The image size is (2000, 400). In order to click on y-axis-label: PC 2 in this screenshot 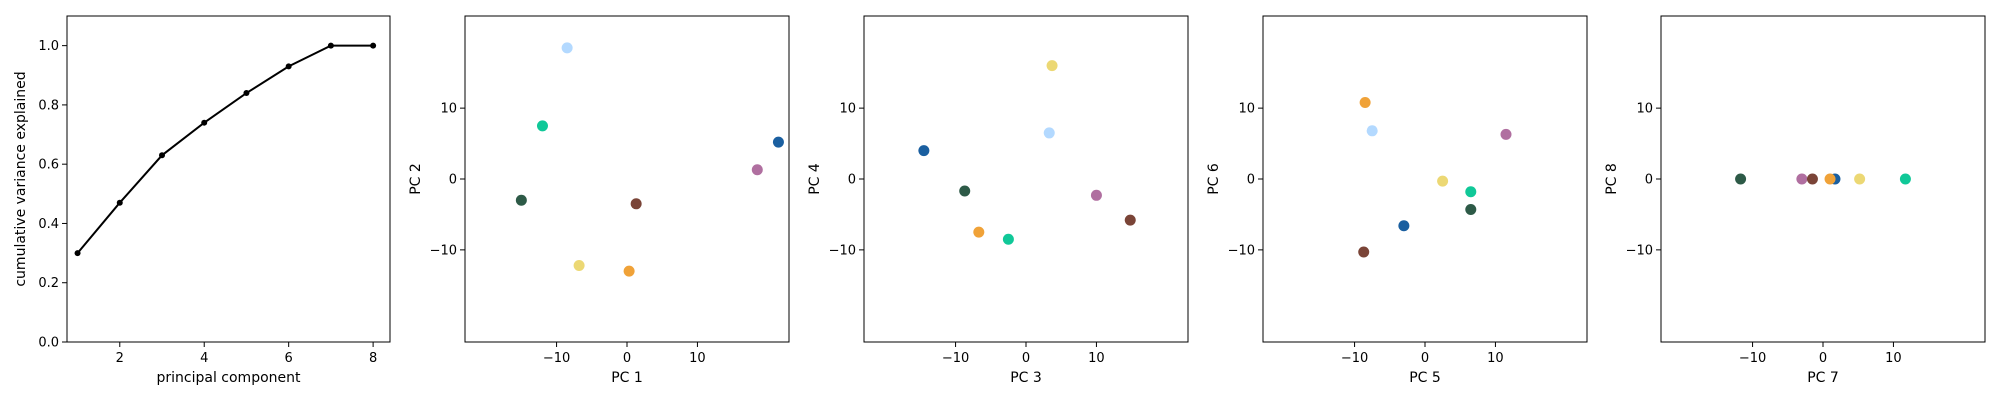, I will do `click(416, 179)`.